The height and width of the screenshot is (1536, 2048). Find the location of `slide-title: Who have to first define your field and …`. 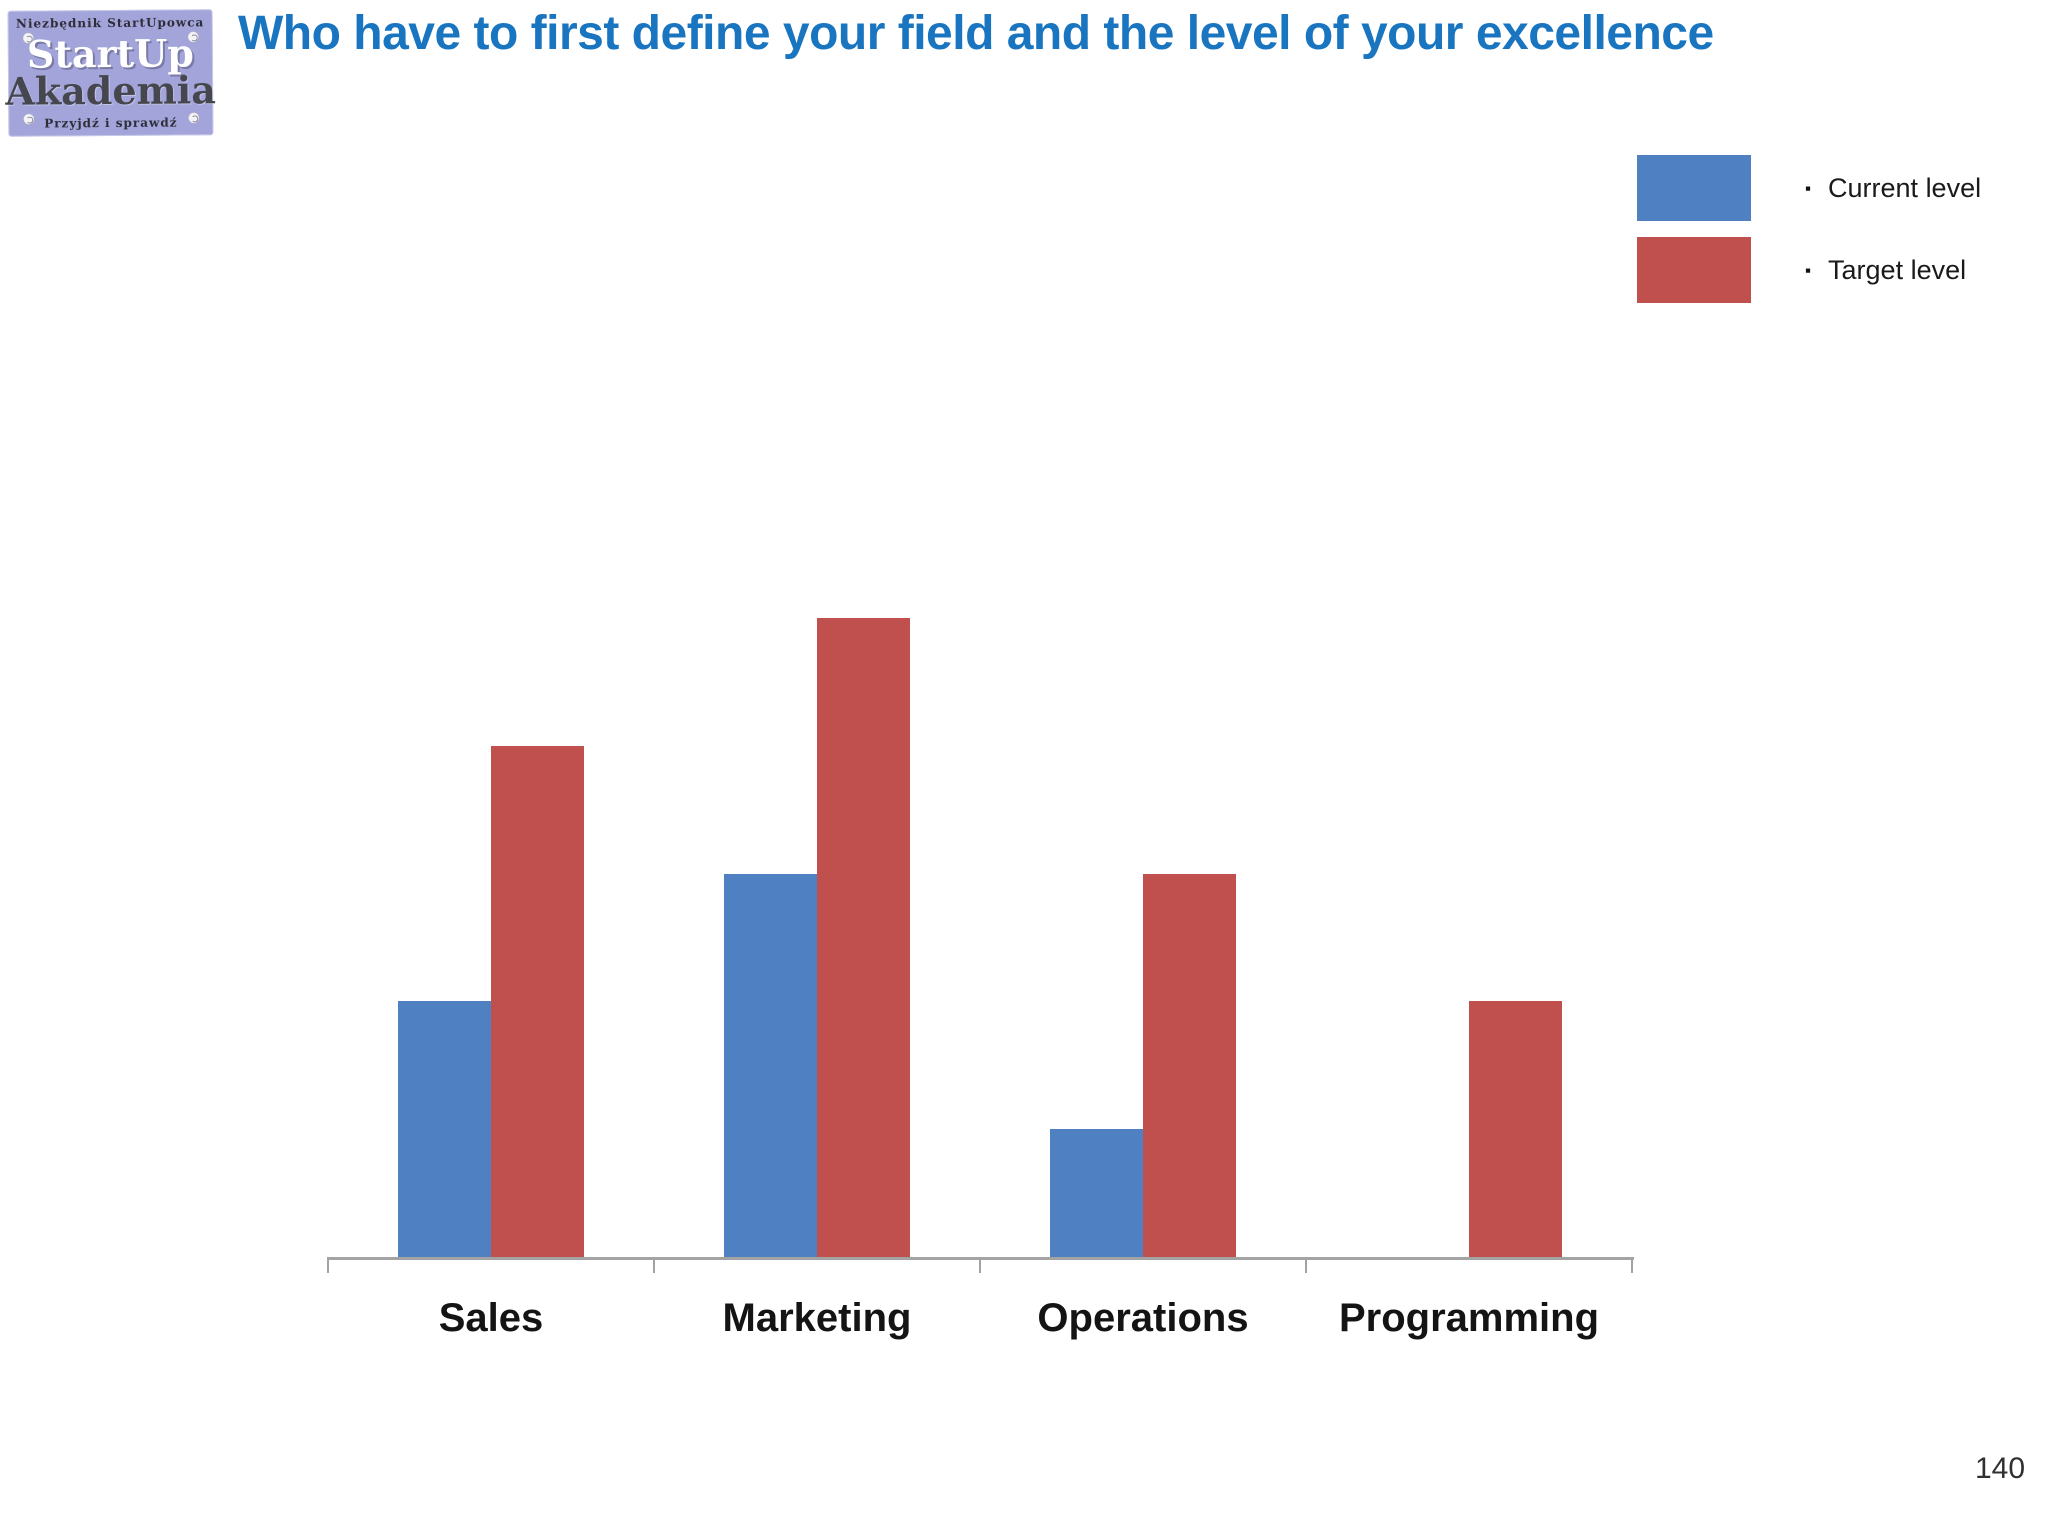

slide-title: Who have to first define your field and … is located at coordinates (976, 33).